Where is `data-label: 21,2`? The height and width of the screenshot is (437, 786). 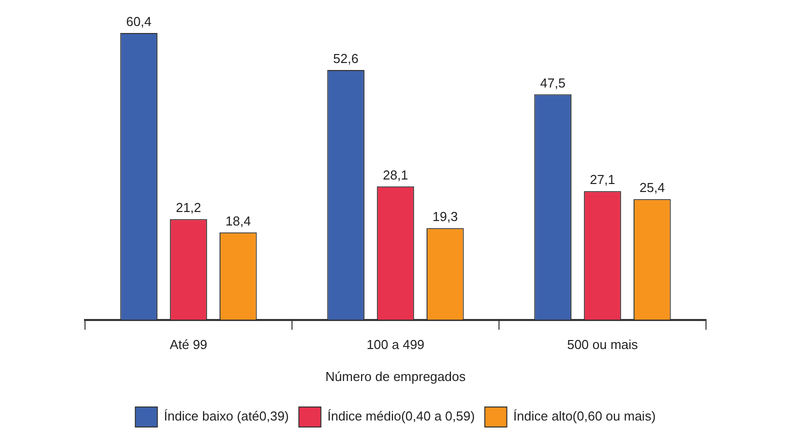 data-label: 21,2 is located at coordinates (189, 208).